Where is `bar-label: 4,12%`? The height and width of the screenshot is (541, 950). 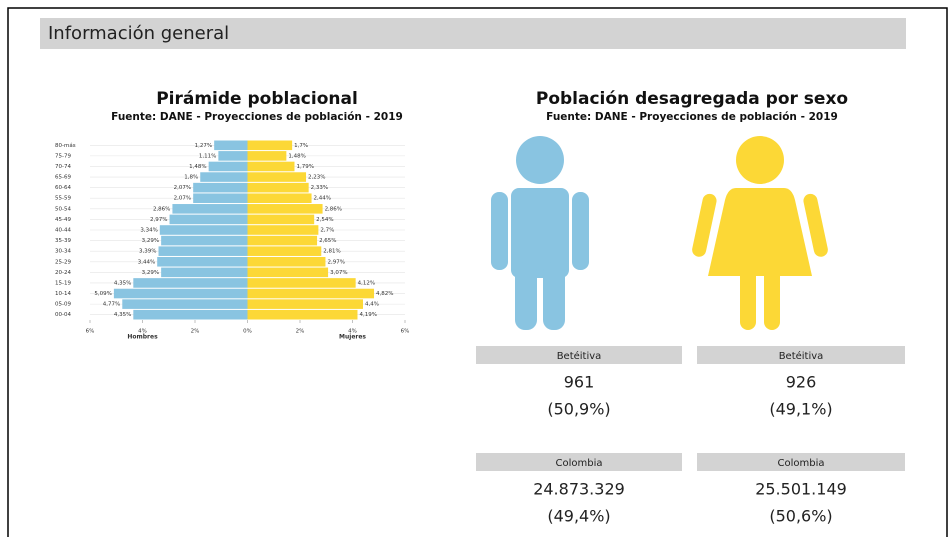 bar-label: 4,12% is located at coordinates (366, 283).